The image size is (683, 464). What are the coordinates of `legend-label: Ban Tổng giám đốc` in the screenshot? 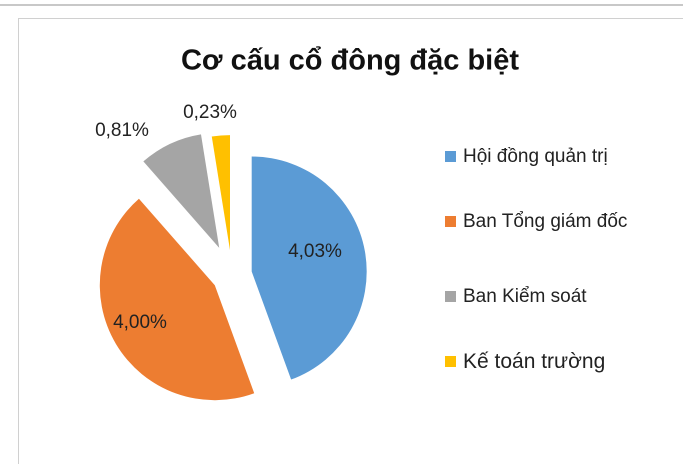 It's located at (545, 221).